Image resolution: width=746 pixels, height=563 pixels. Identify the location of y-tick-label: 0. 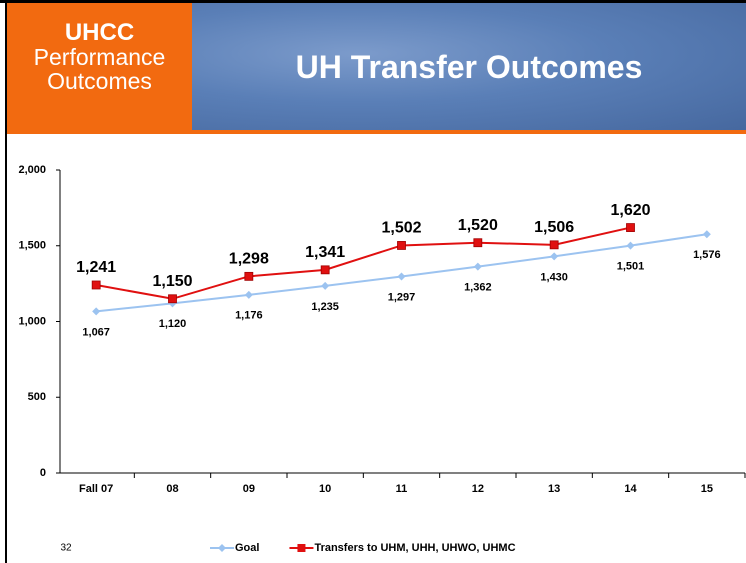
(43, 473).